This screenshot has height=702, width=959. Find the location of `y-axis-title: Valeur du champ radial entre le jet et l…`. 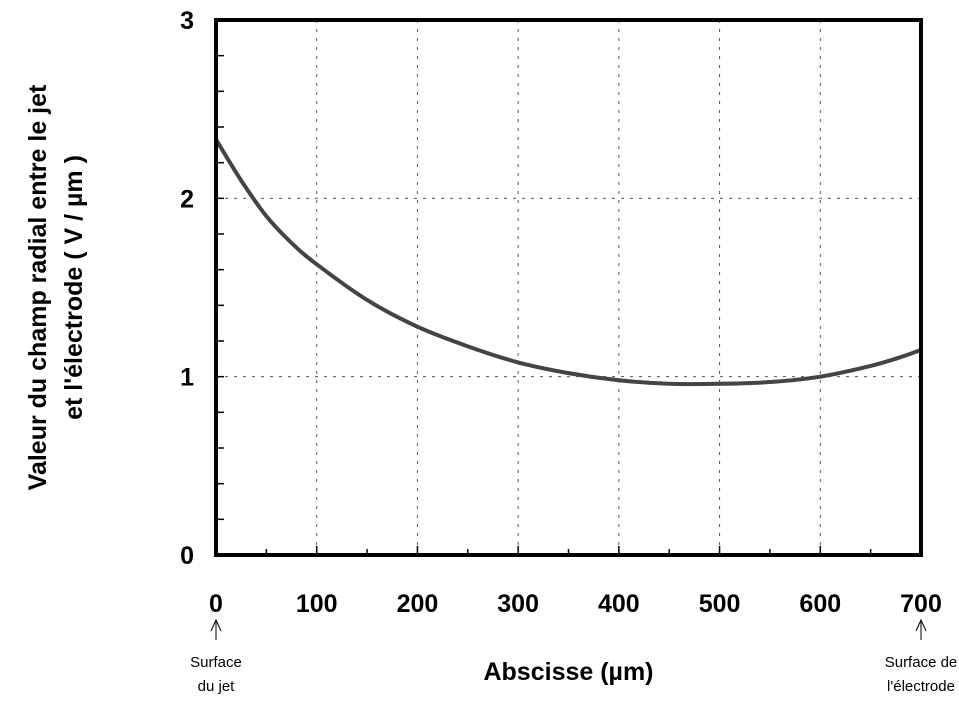

y-axis-title: Valeur du champ radial entre le jet et l… is located at coordinates (56, 287).